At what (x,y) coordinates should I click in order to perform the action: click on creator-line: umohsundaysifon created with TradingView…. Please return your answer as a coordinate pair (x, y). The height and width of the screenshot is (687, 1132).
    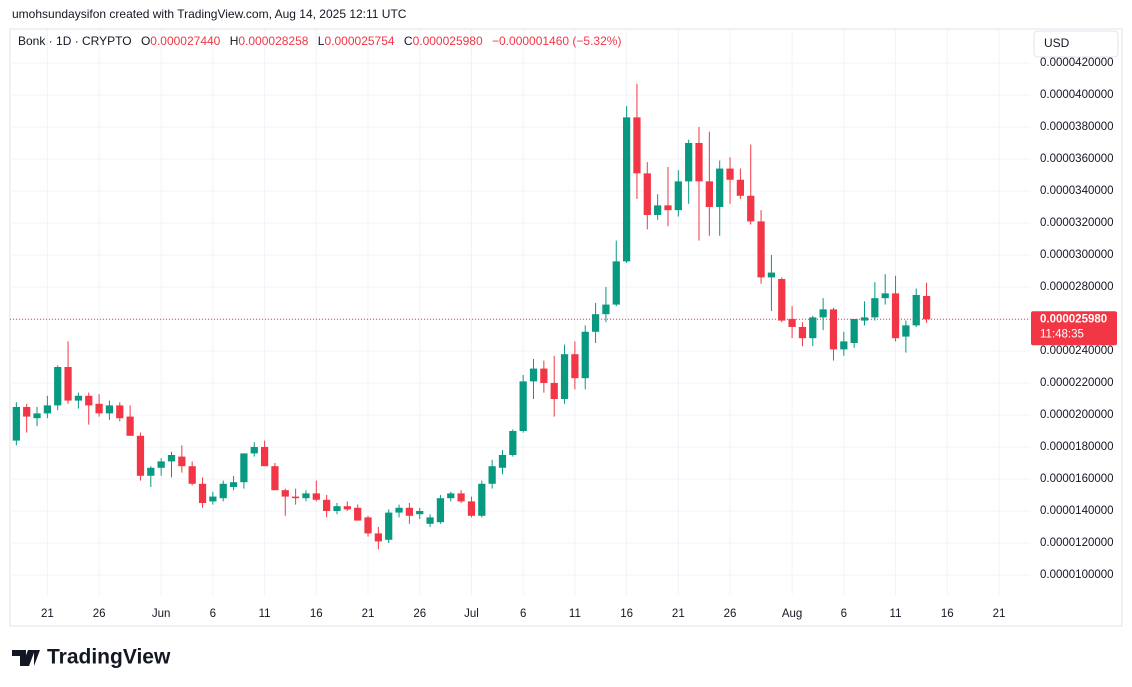
    Looking at the image, I should click on (209, 14).